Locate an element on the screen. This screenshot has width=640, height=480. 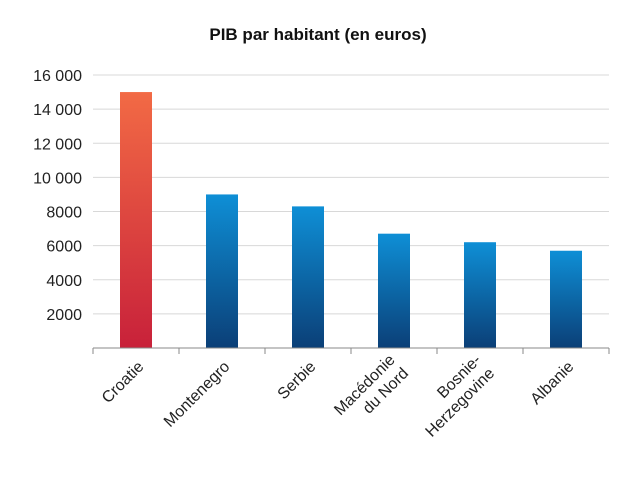
y-tick-label: 8000 is located at coordinates (64, 213).